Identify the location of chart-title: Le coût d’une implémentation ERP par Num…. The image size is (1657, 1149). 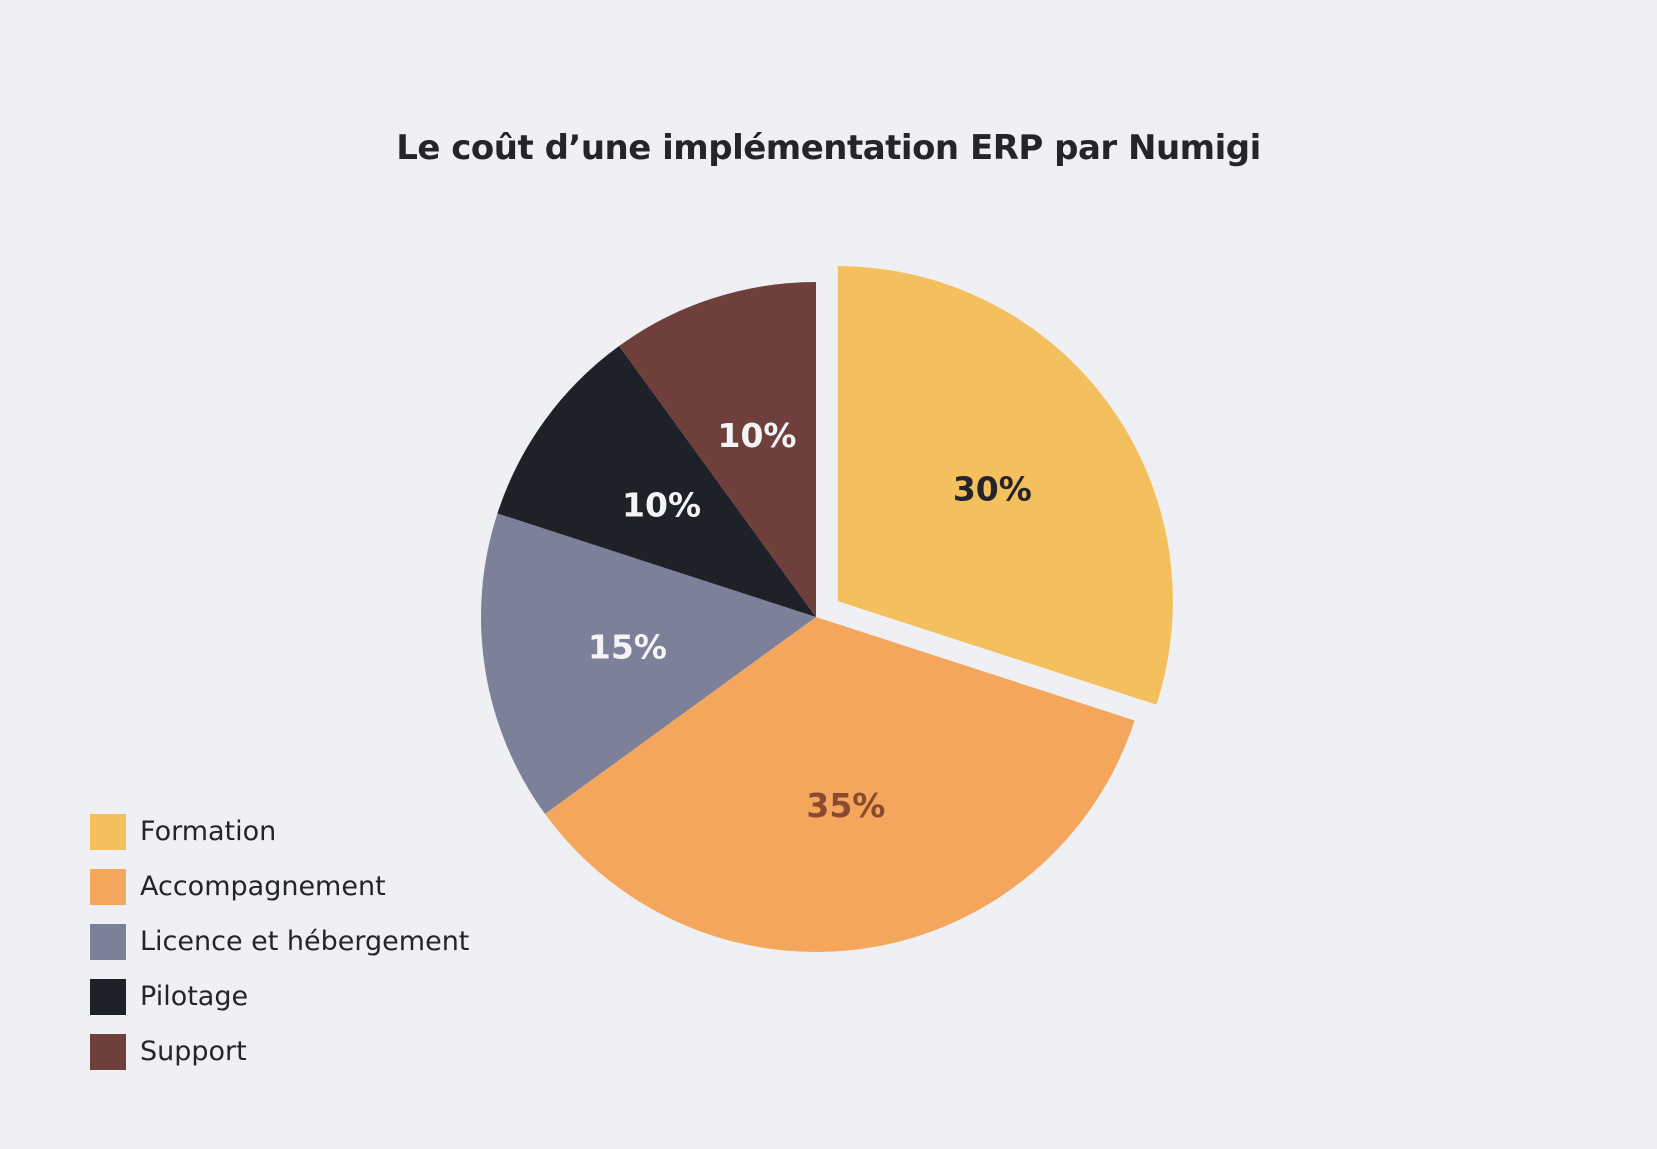
(828, 148).